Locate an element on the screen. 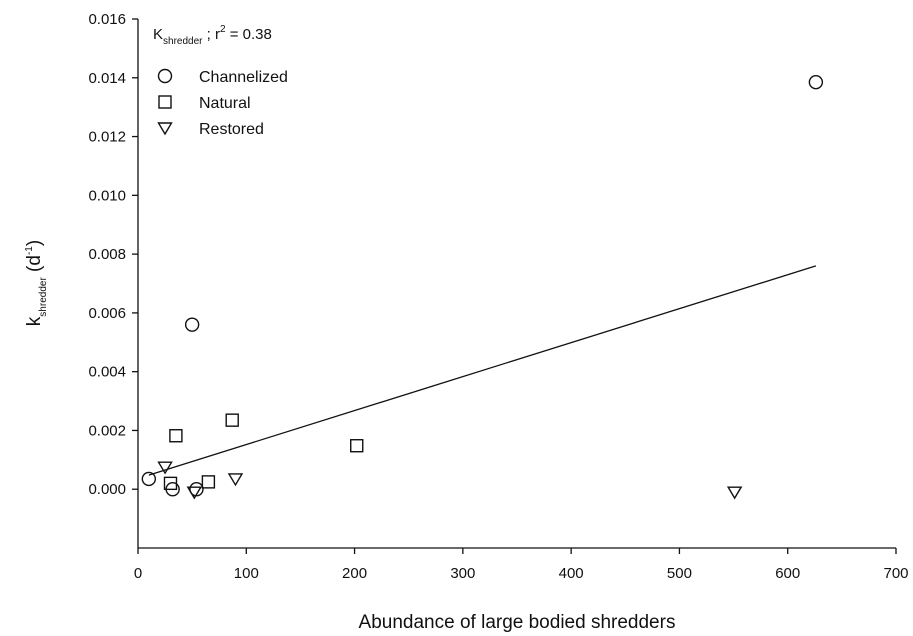 The width and height of the screenshot is (913, 636). legend-marker-restored is located at coordinates (165, 129).